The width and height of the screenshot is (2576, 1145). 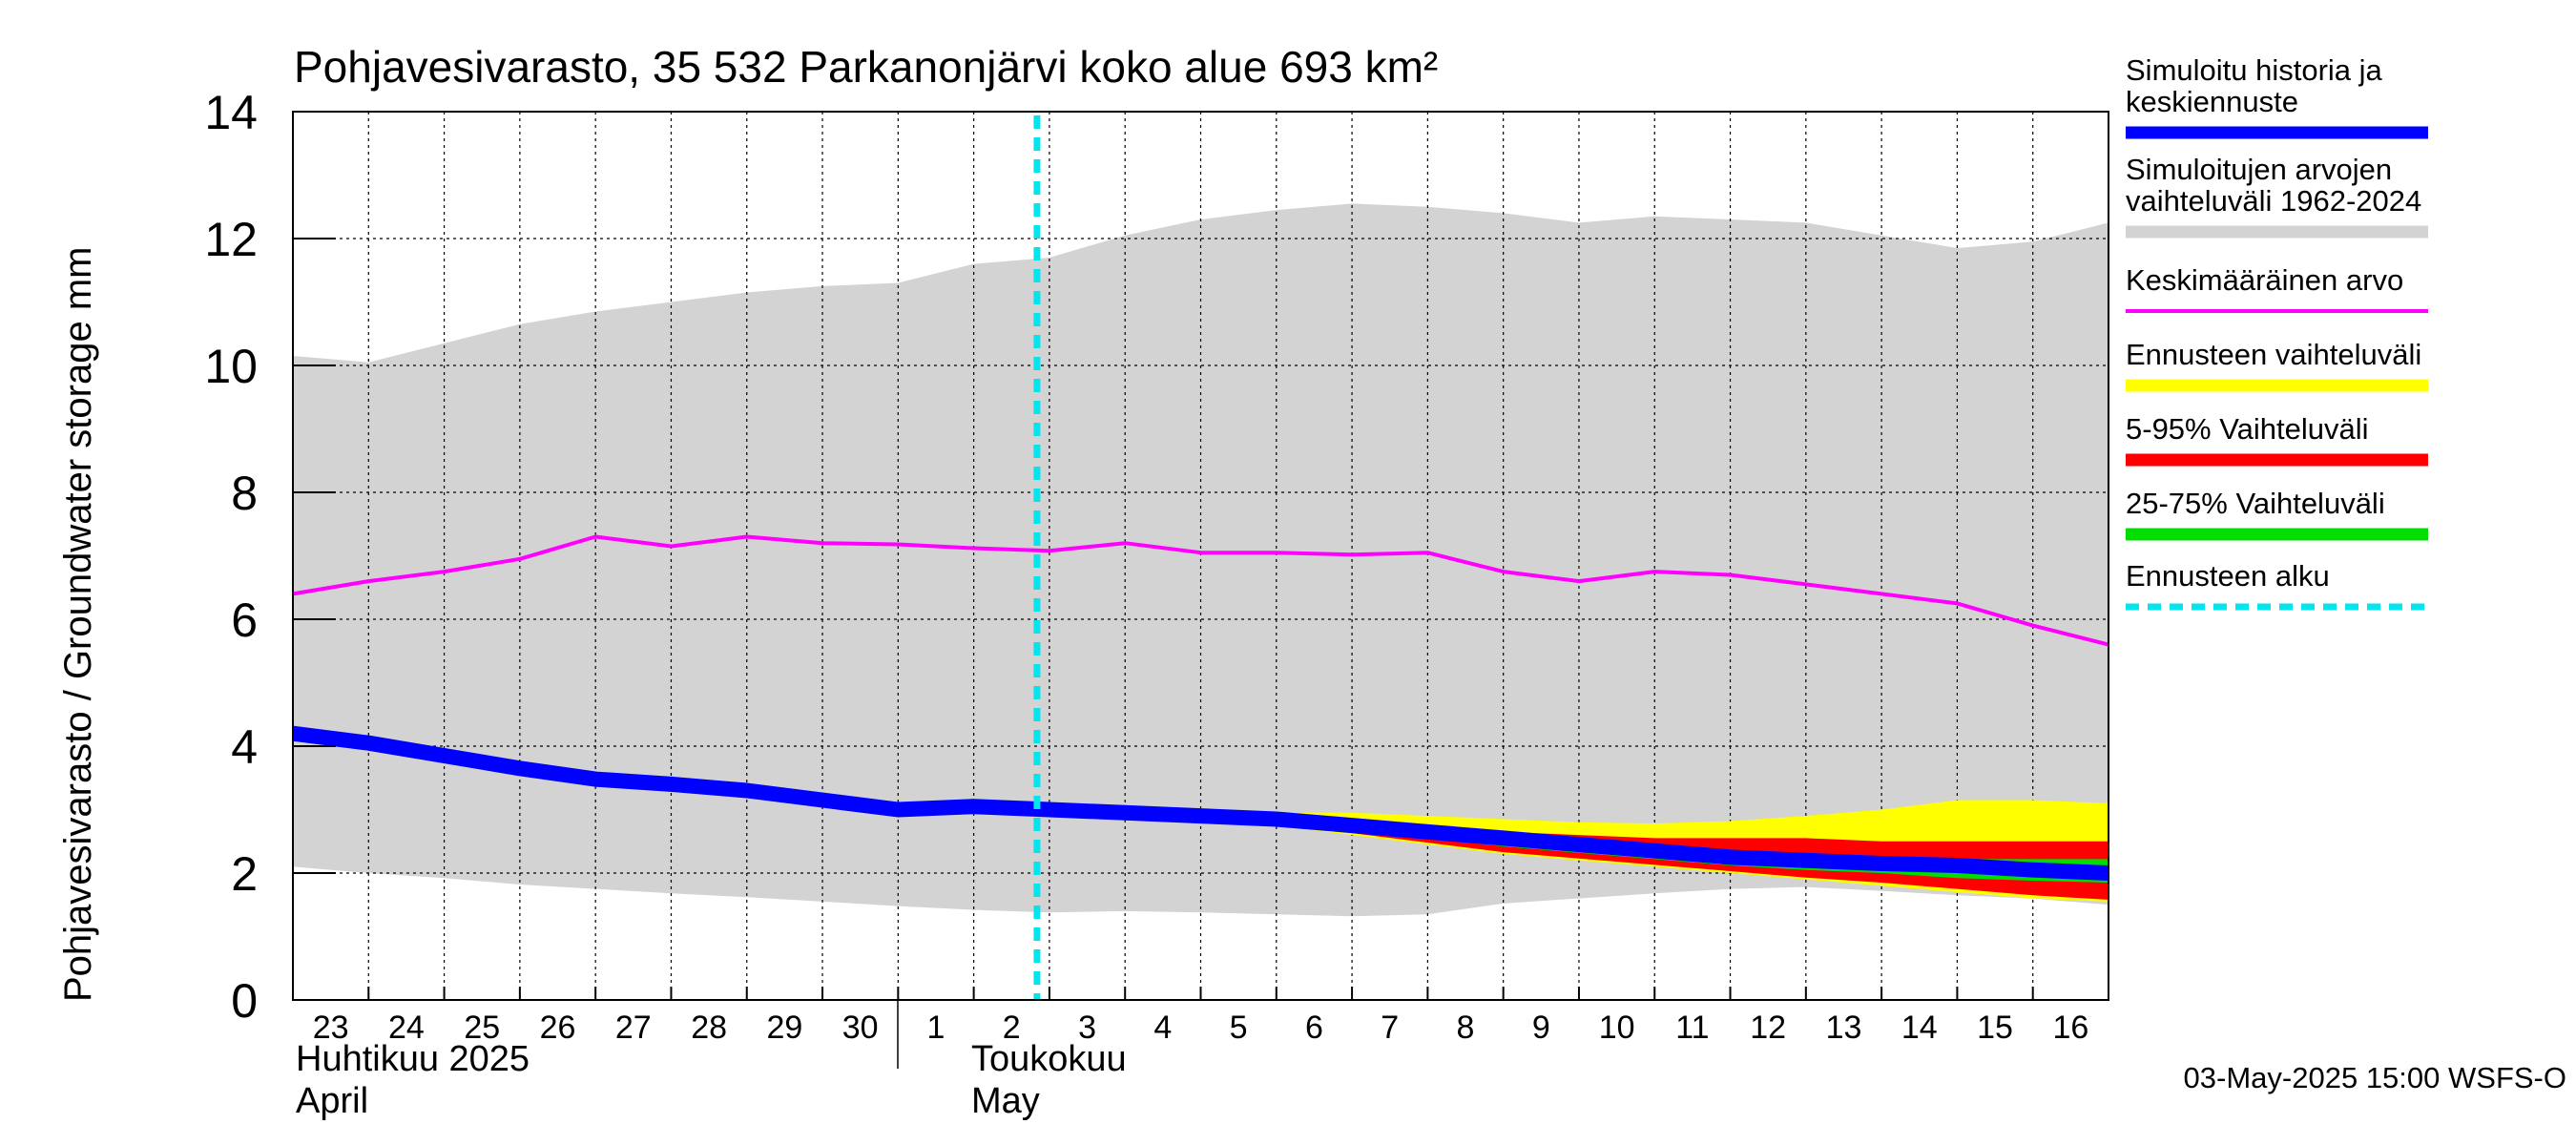 I want to click on y-tick-label: 12, so click(x=231, y=239).